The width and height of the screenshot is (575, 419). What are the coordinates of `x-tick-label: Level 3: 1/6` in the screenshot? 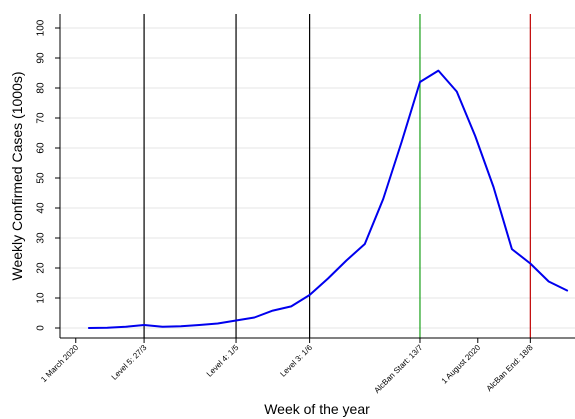 It's located at (296, 361).